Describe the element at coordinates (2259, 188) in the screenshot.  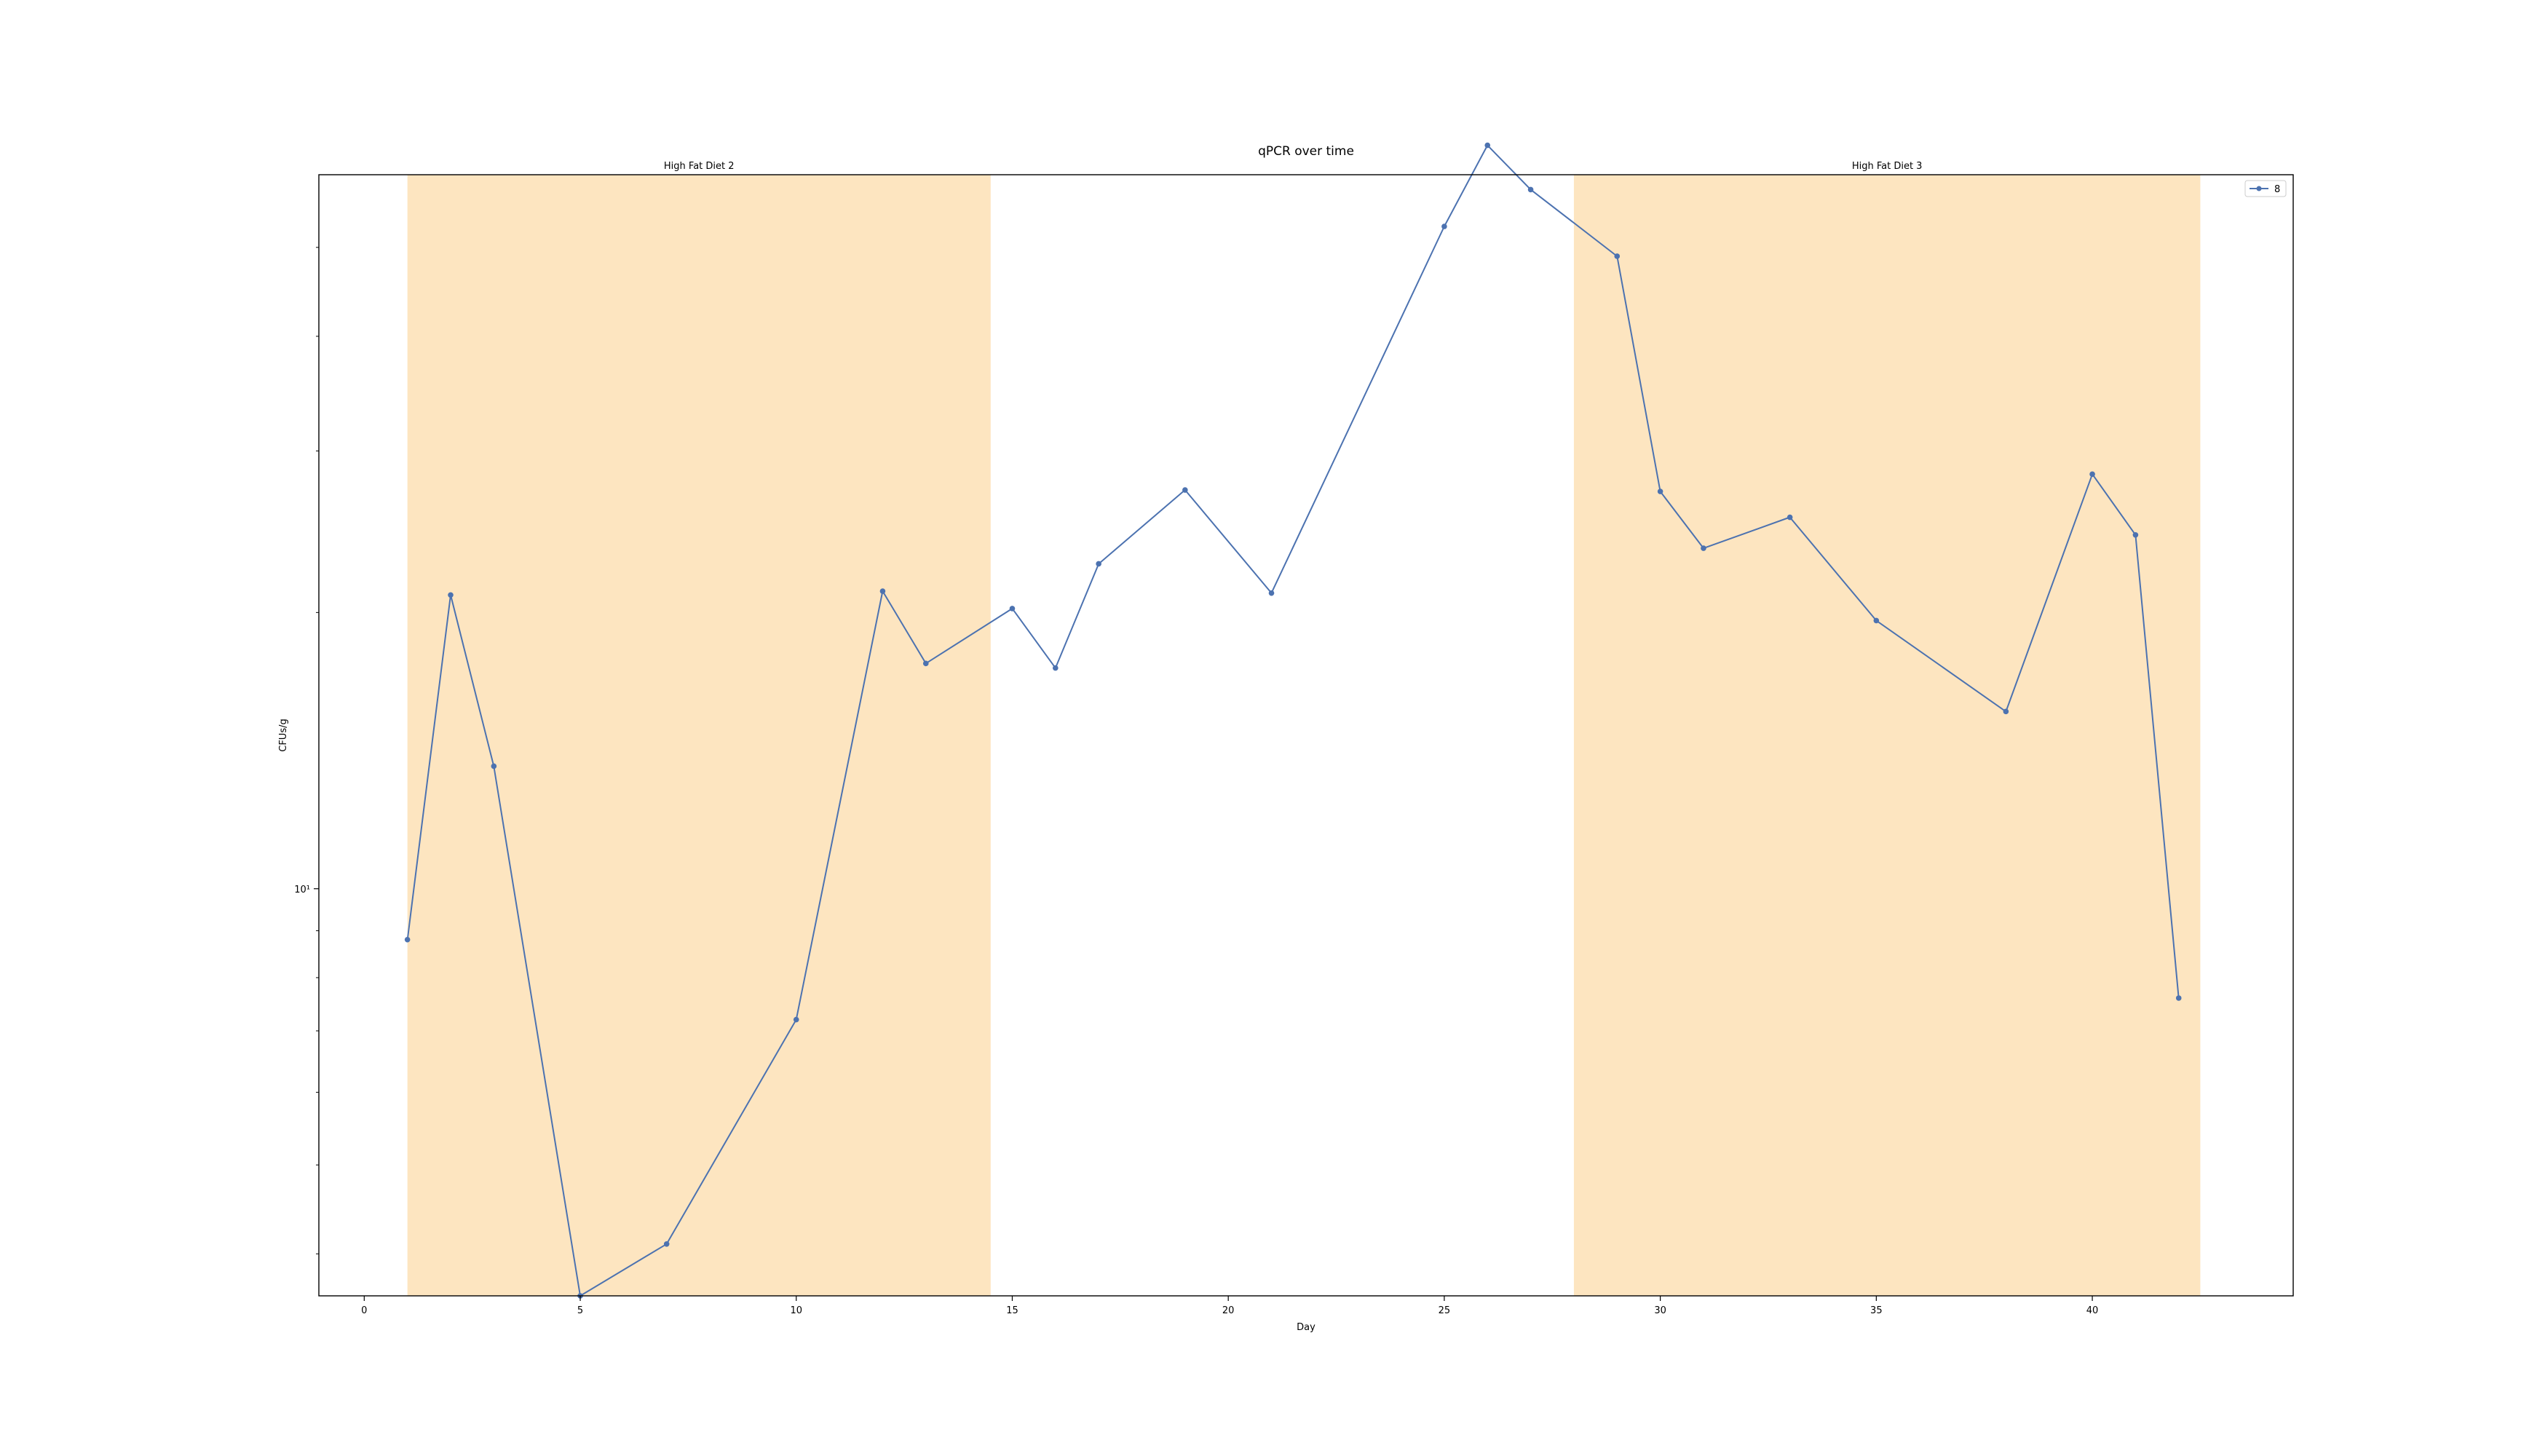
I see `legend-marker` at that location.